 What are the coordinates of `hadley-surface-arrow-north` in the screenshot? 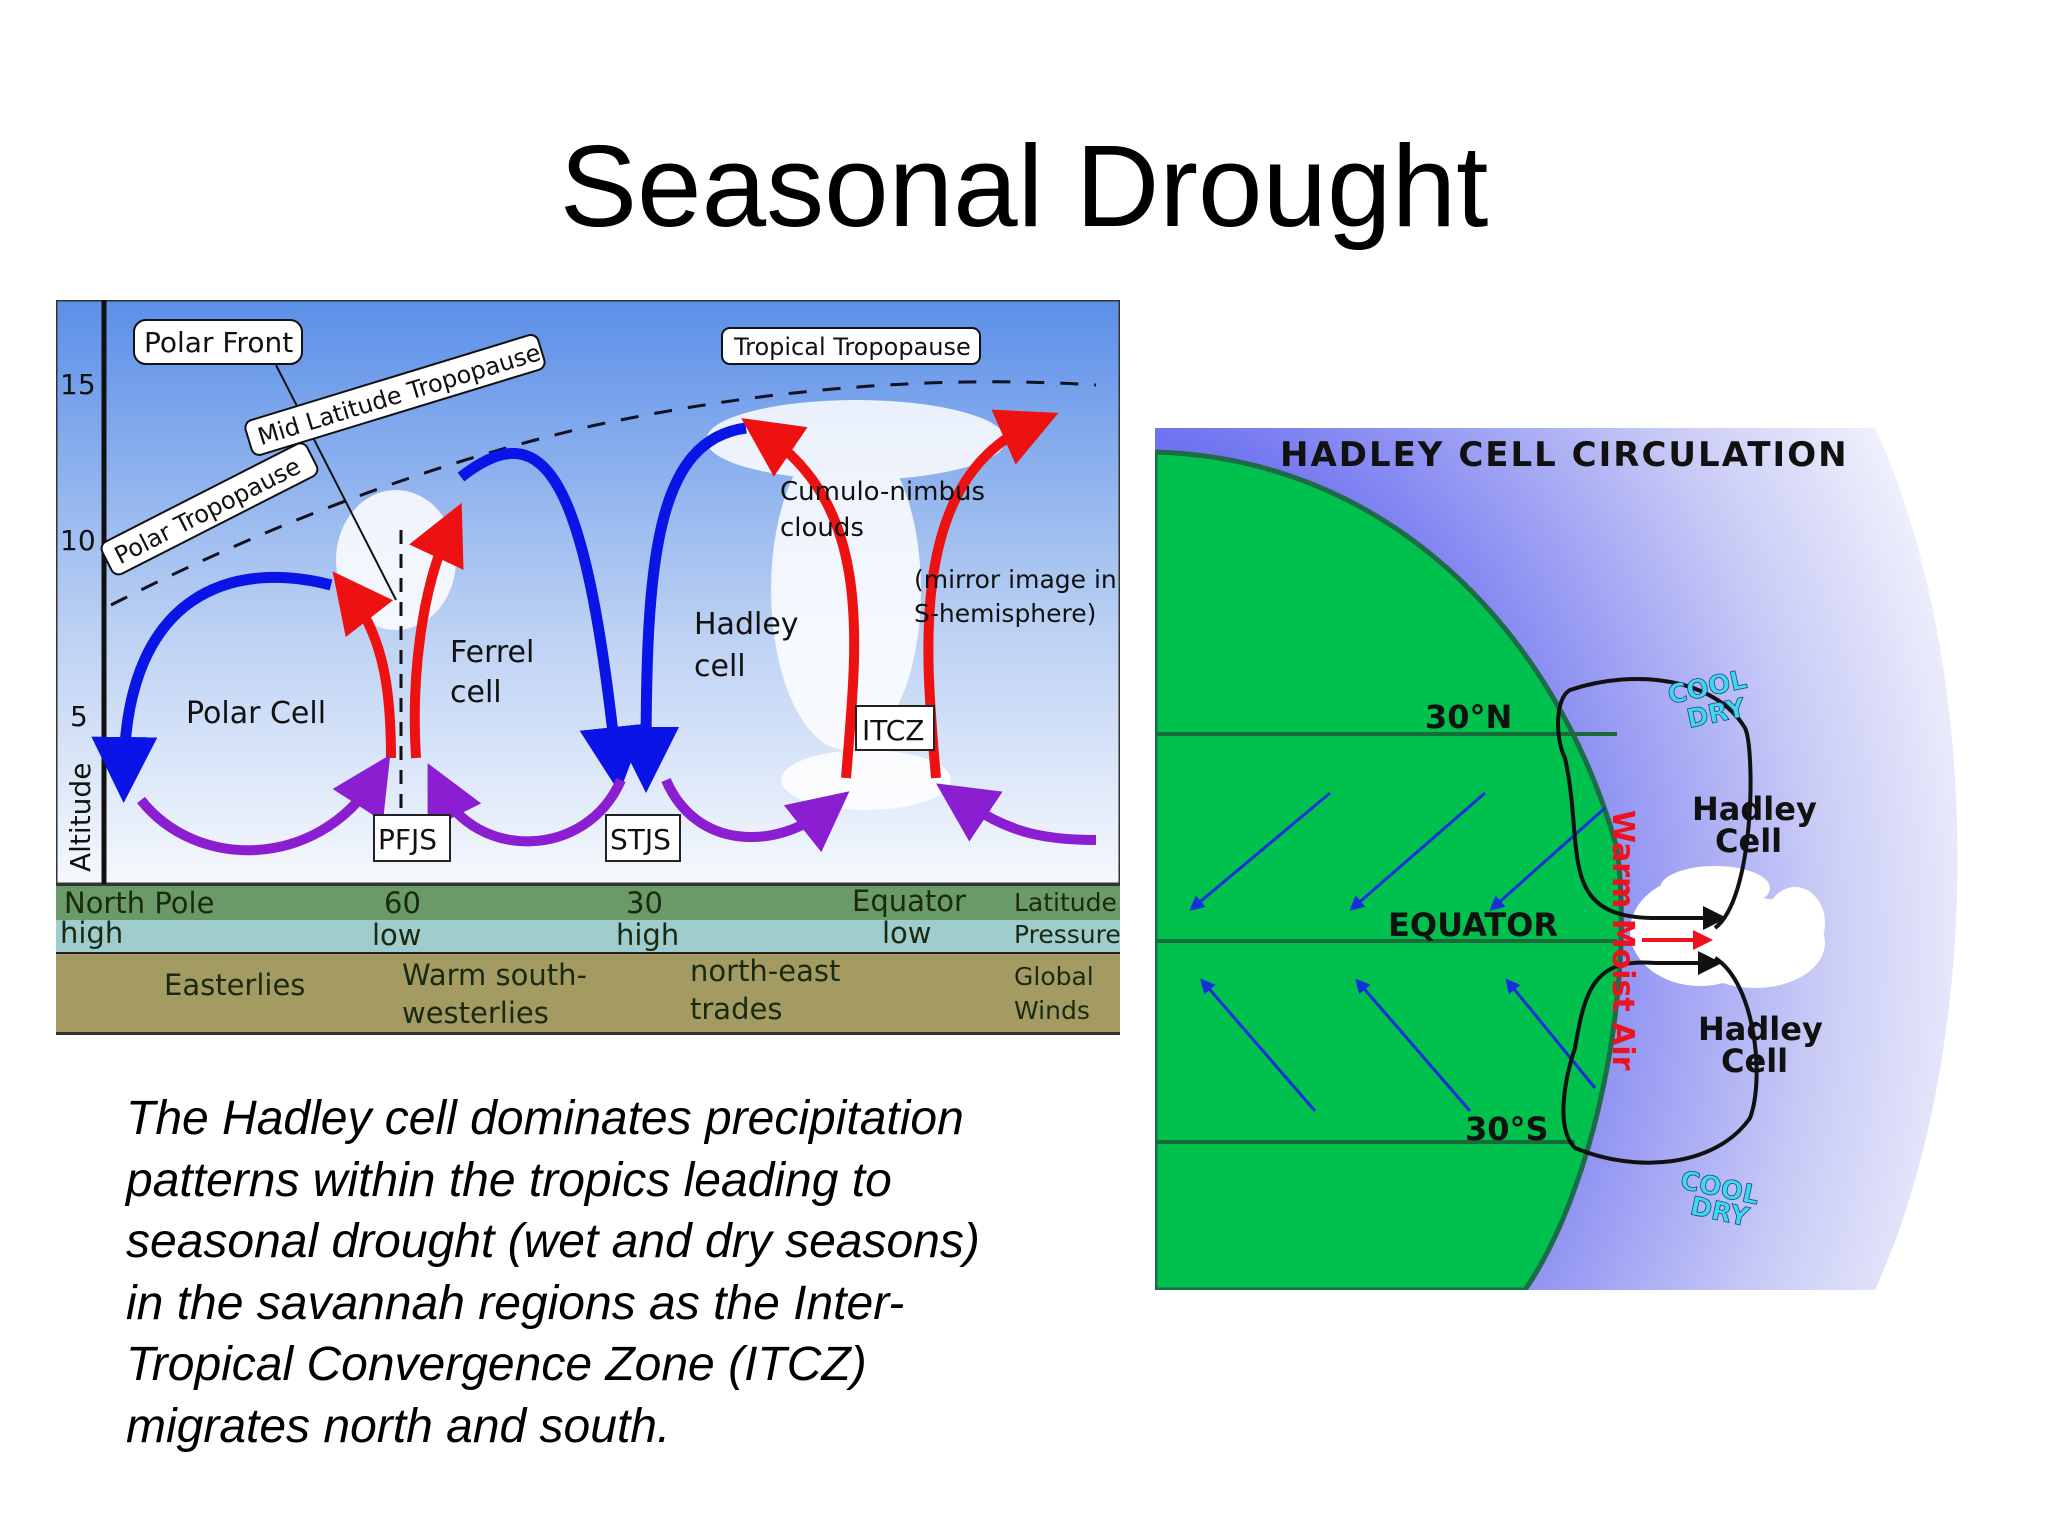 It's located at (755, 815).